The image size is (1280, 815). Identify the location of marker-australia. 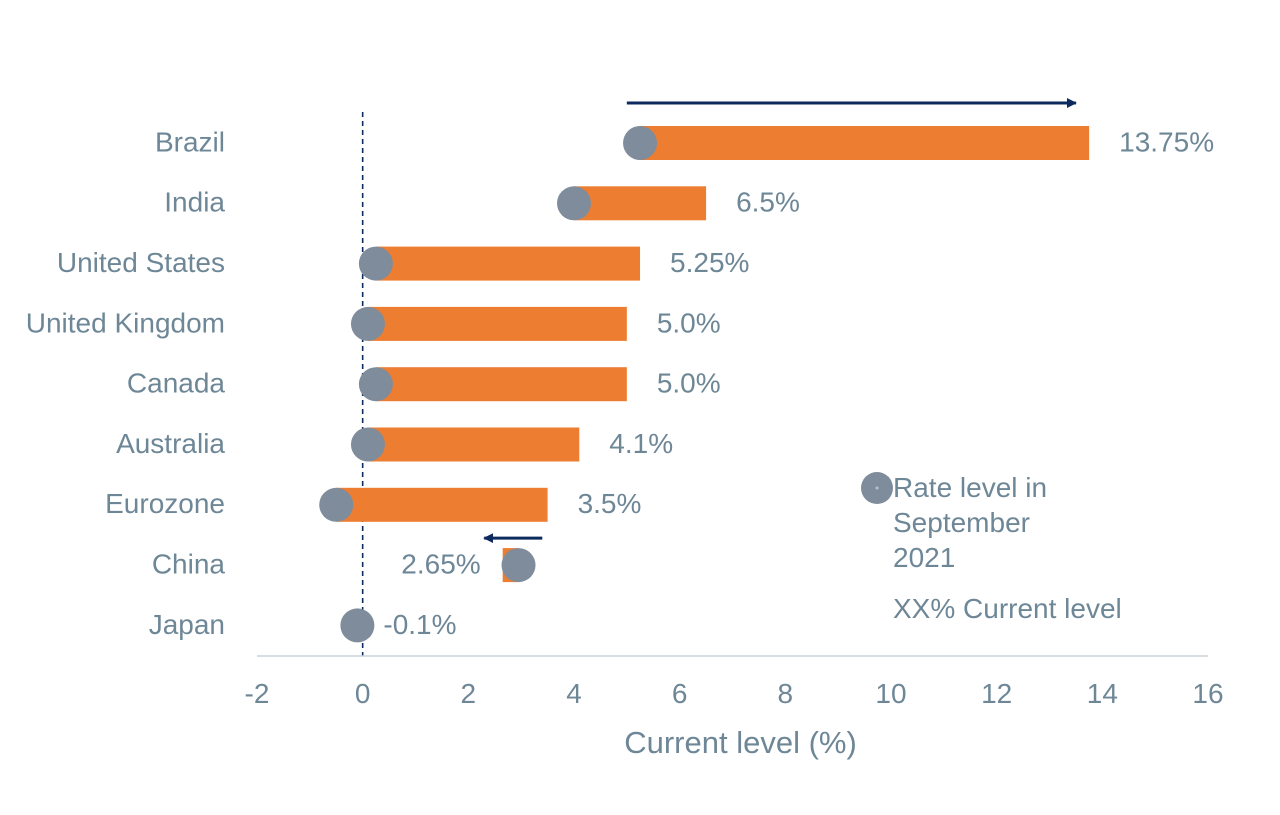
(367, 444).